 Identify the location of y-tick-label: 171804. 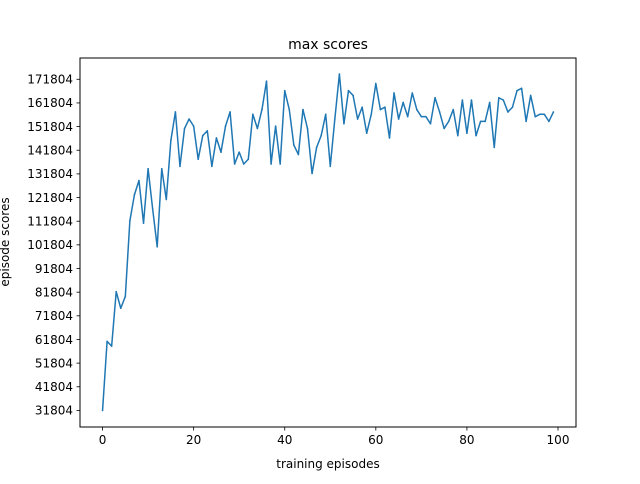
(50, 80).